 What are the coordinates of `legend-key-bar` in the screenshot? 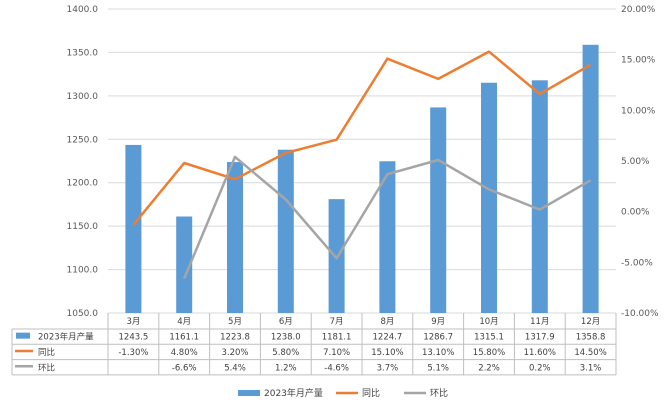 It's located at (249, 393).